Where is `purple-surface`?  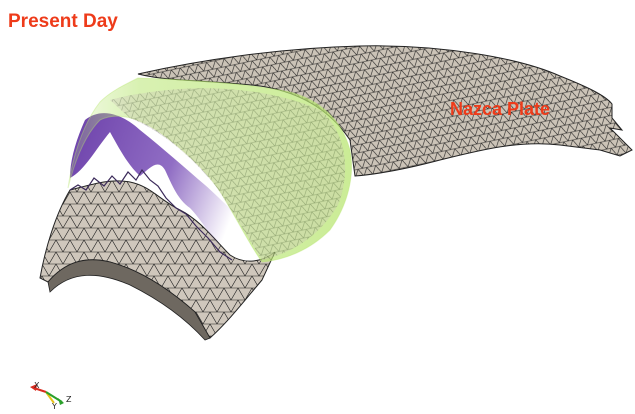
purple-surface is located at coordinates (162, 185).